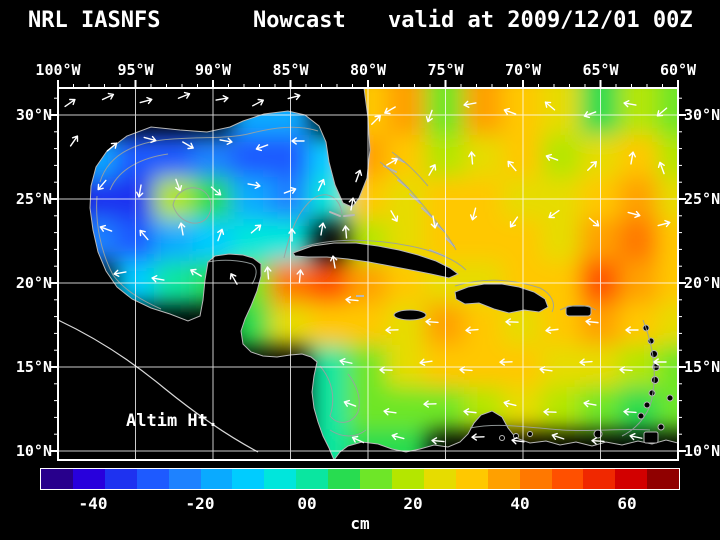 This screenshot has width=720, height=540. Describe the element at coordinates (200, 503) in the screenshot. I see `colorbar-tick: -20` at that location.